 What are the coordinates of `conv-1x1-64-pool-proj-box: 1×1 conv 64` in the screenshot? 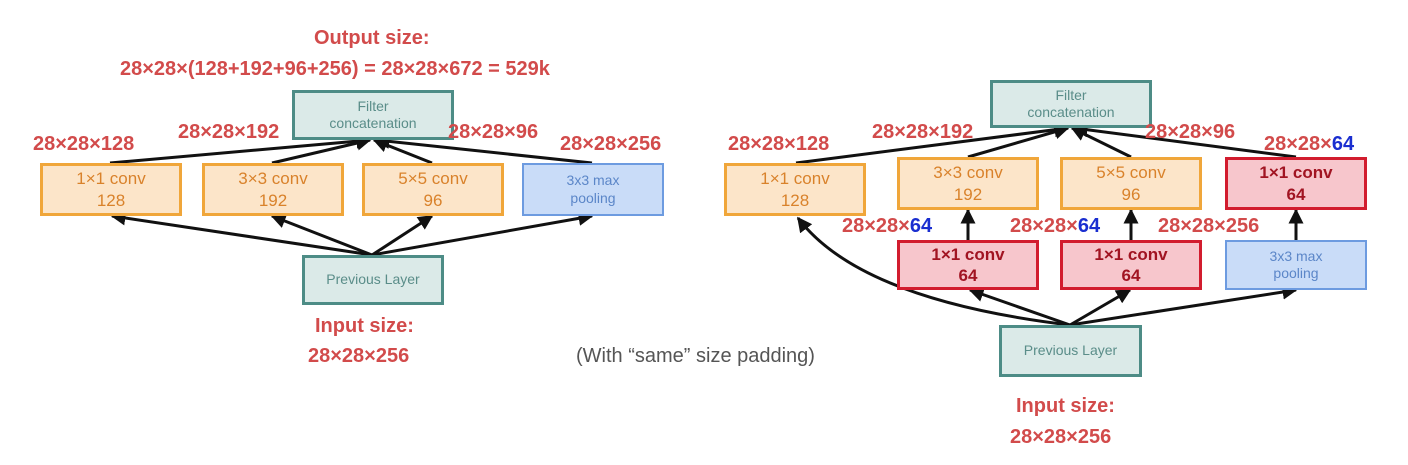 It's located at (1296, 183).